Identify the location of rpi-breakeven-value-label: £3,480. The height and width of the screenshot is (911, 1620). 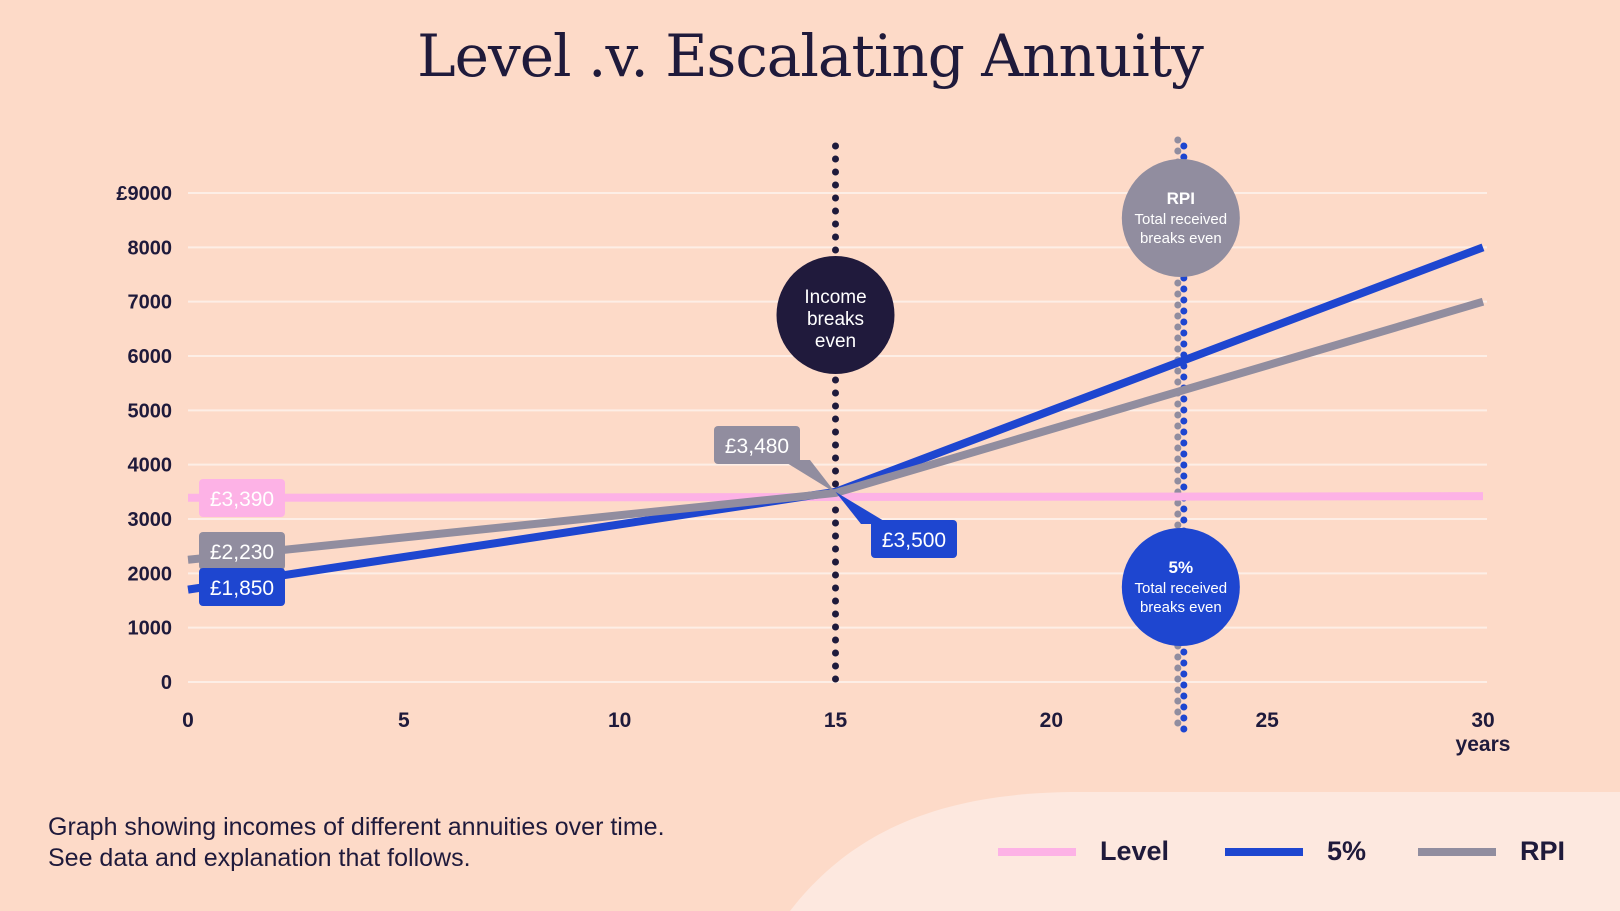
(775, 459).